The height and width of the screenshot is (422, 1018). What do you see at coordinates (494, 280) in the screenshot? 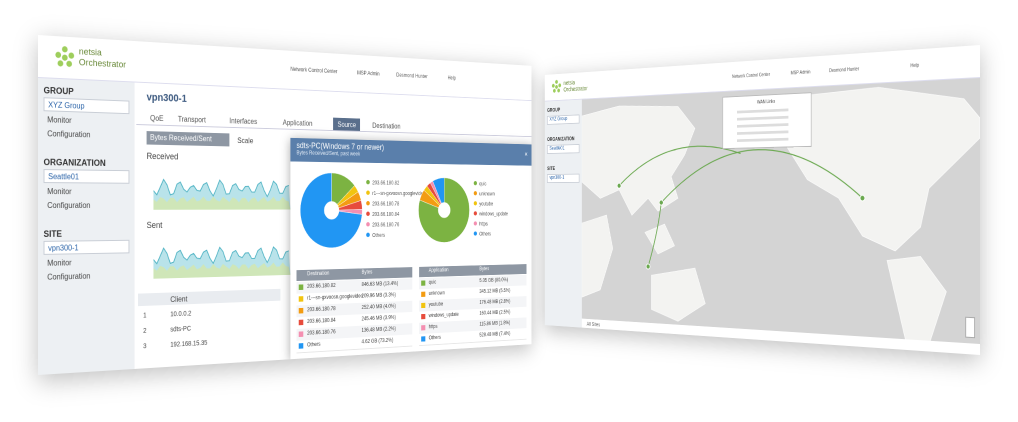
I see `table-cell: 5.05 GB (80.0%)` at bounding box center [494, 280].